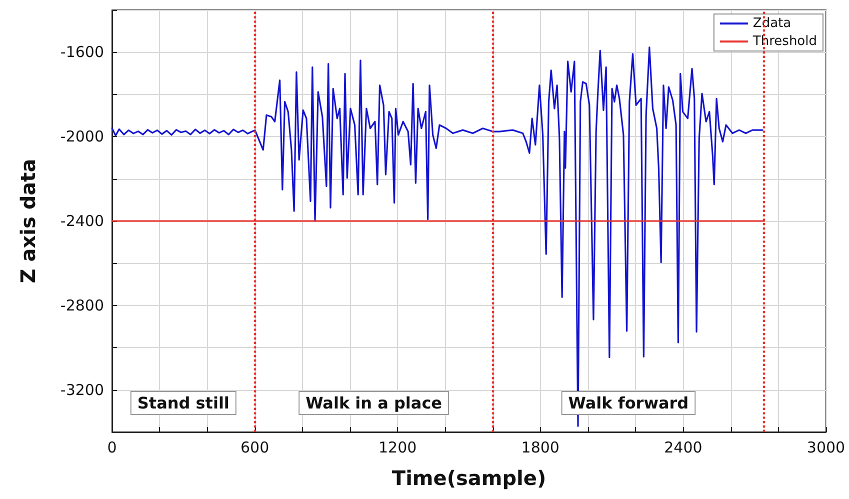  Describe the element at coordinates (397, 447) in the screenshot. I see `x-tick-label: 1200` at that location.